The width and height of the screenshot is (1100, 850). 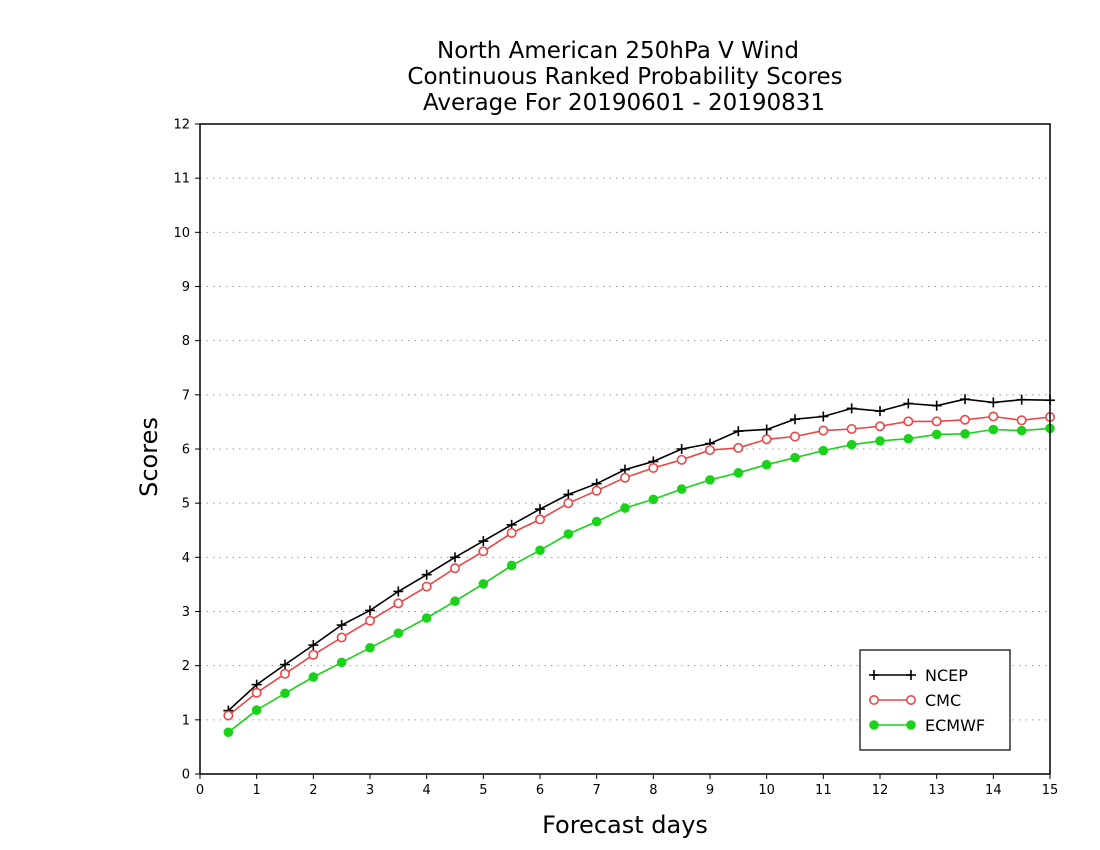 What do you see at coordinates (624, 77) in the screenshot?
I see `chart-title-line-2: Continuous Ranked Probability Scores` at bounding box center [624, 77].